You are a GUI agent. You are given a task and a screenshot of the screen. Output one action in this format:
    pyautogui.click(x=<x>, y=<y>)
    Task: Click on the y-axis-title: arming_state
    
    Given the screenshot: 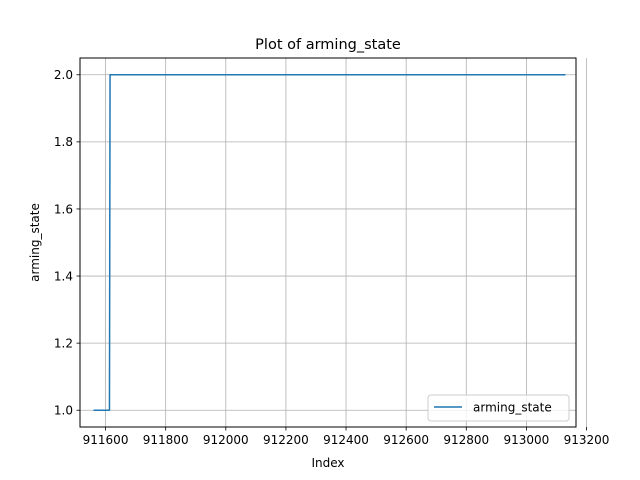 What is the action you would take?
    pyautogui.click(x=35, y=242)
    